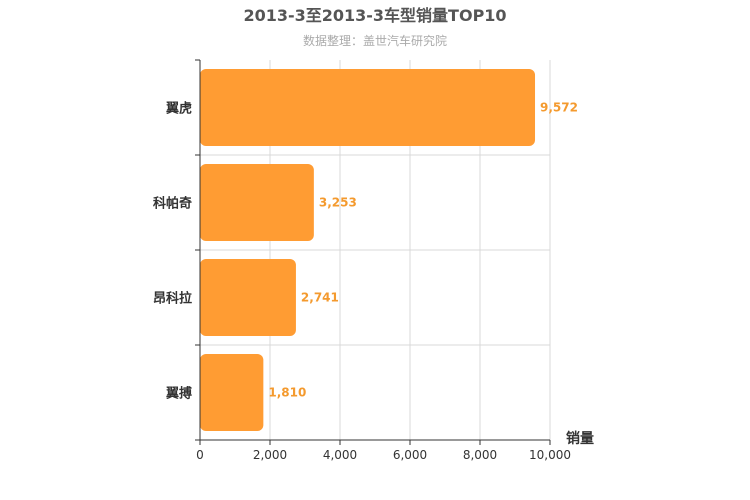  I want to click on x-tick-label: 2,000, so click(270, 455).